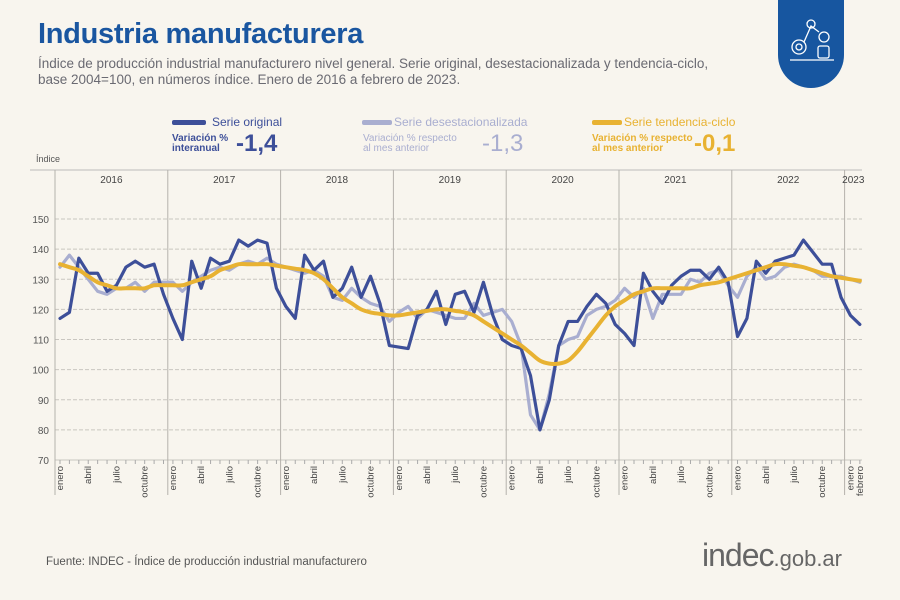  What do you see at coordinates (675, 180) in the screenshot?
I see `year-label: 2021` at bounding box center [675, 180].